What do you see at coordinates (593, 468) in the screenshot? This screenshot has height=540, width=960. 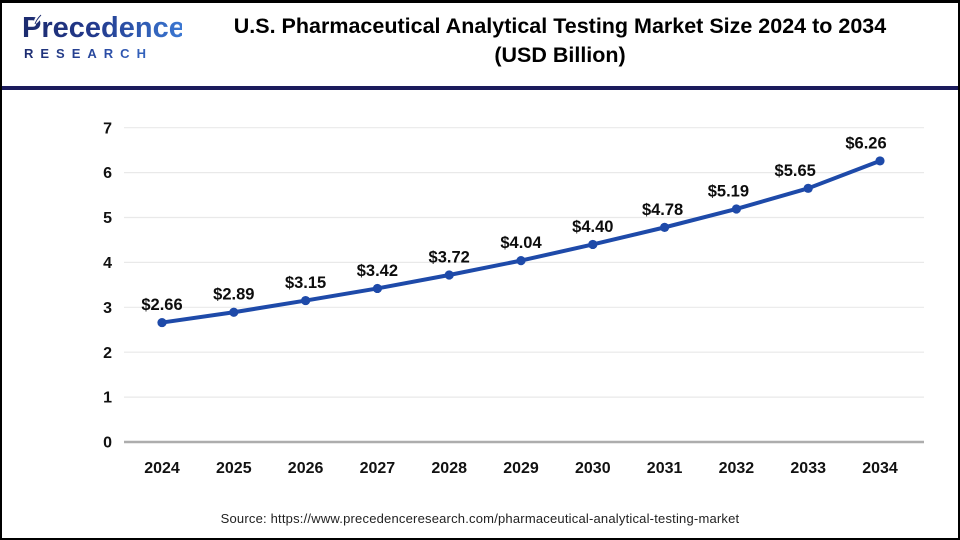 I see `x-tick-label: 2030` at bounding box center [593, 468].